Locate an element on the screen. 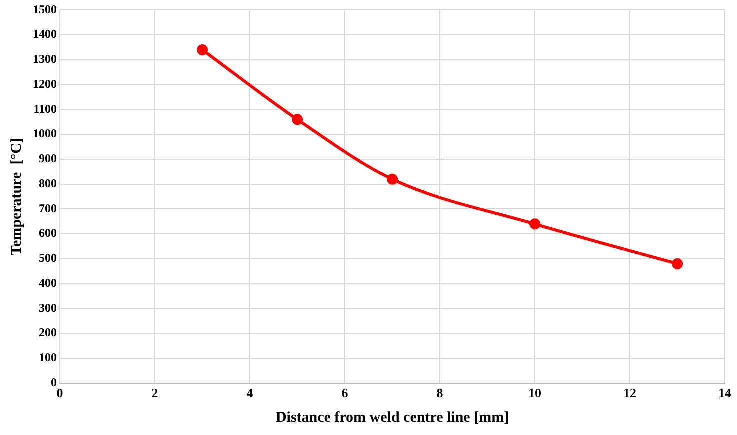 Image resolution: width=737 pixels, height=435 pixels. y-axis-title: Temperature [°C] is located at coordinates (16, 197).